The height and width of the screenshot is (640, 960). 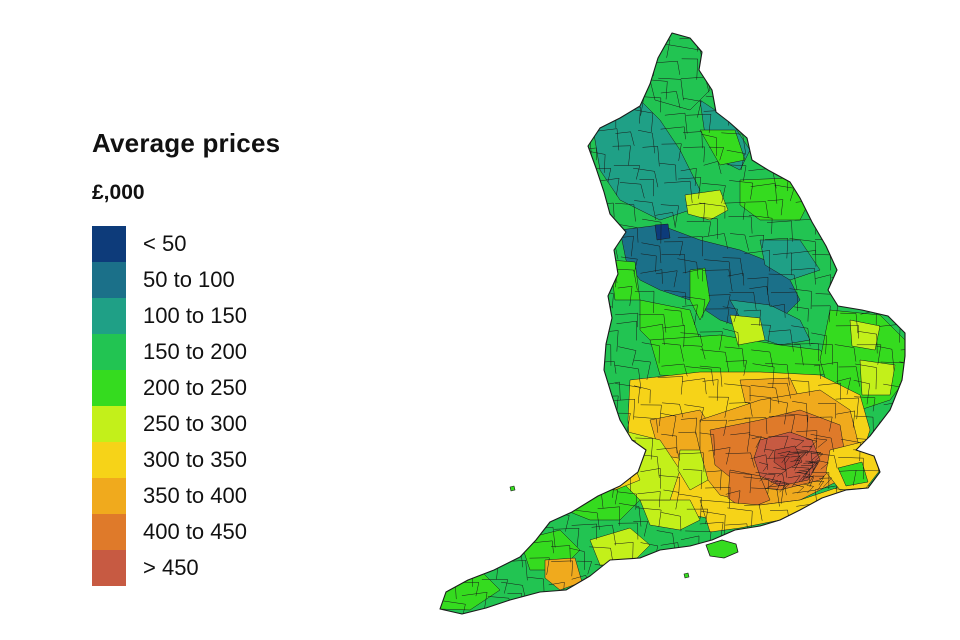 I want to click on legend-unit: £,000, so click(x=118, y=192).